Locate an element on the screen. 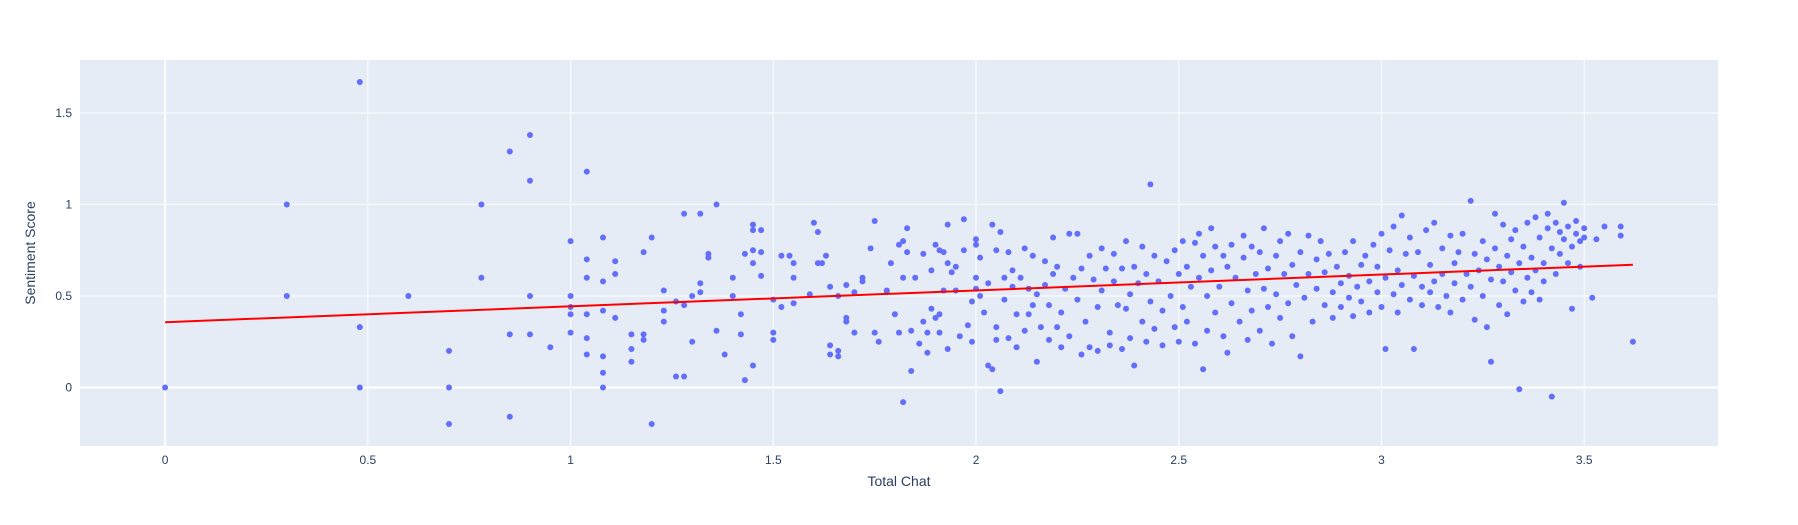 The image size is (1798, 525). x-tick-label: 3.5 is located at coordinates (1584, 460).